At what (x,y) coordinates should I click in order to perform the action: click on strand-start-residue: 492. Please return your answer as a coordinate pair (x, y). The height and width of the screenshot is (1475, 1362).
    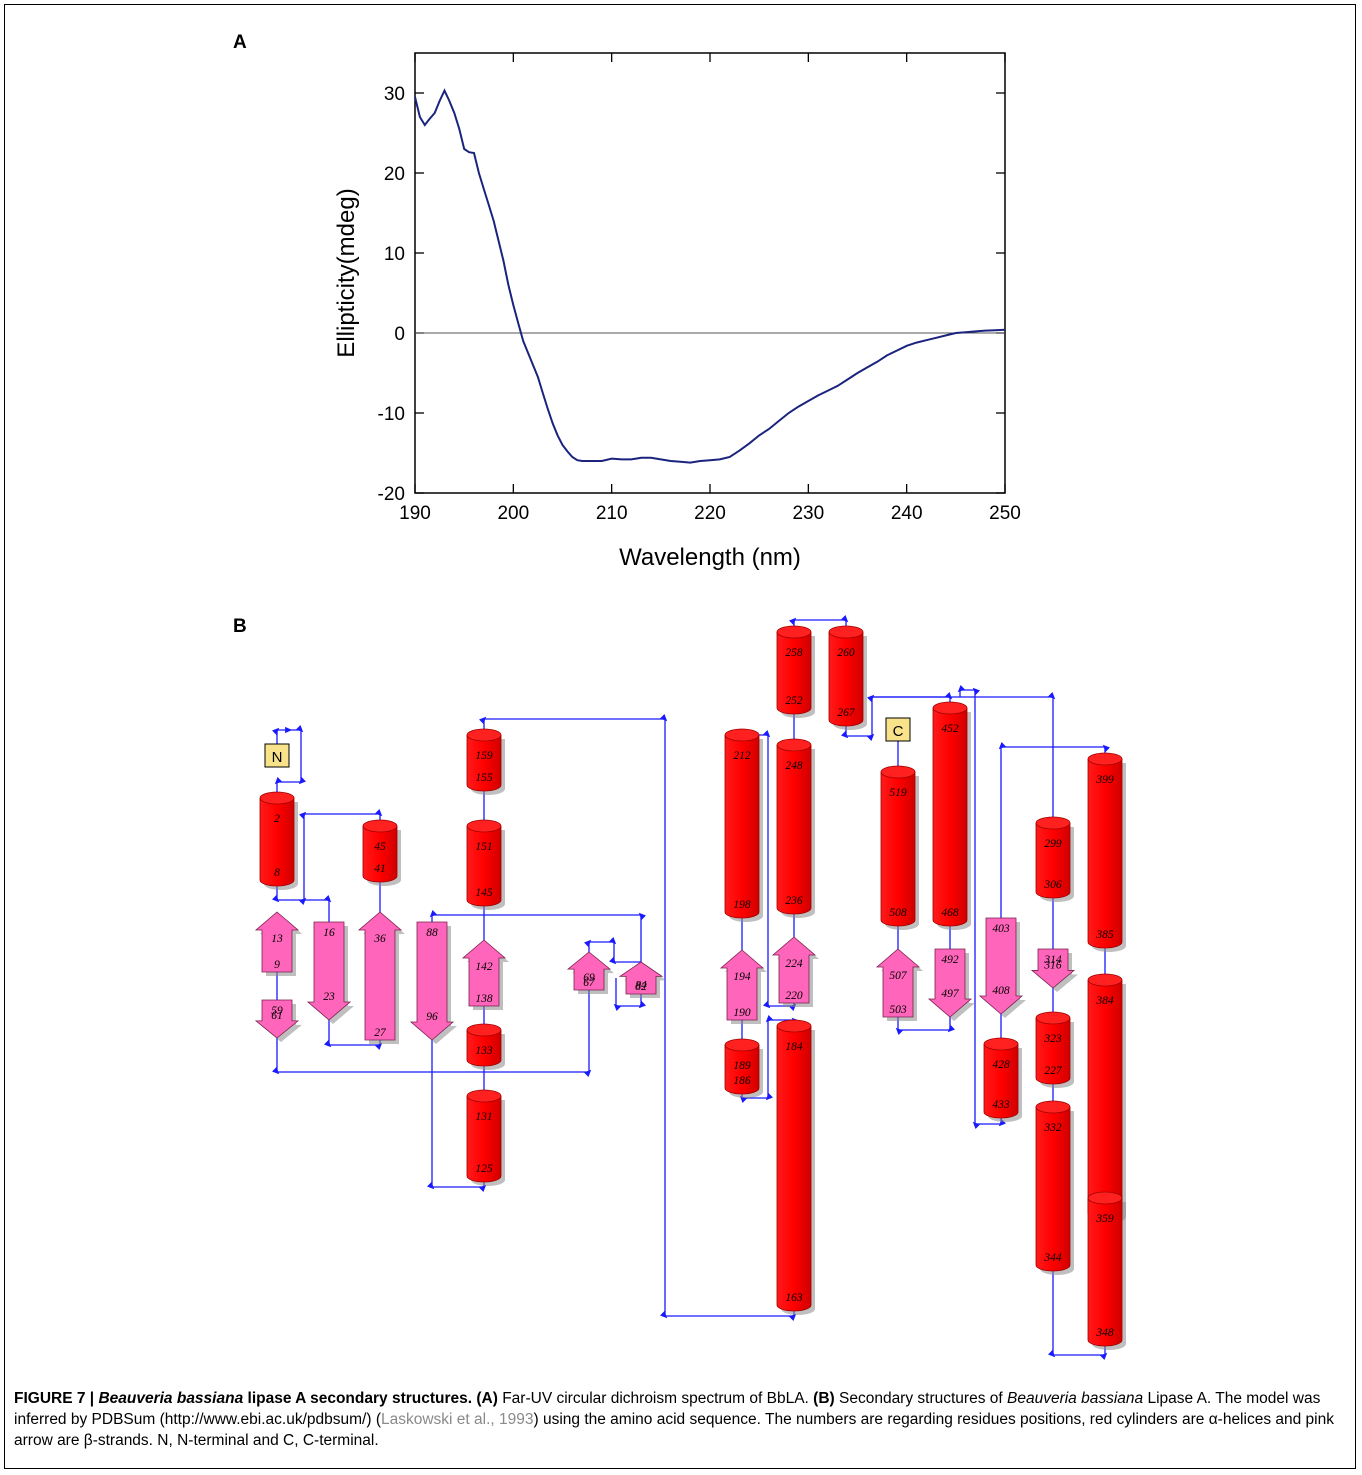
    Looking at the image, I should click on (950, 960).